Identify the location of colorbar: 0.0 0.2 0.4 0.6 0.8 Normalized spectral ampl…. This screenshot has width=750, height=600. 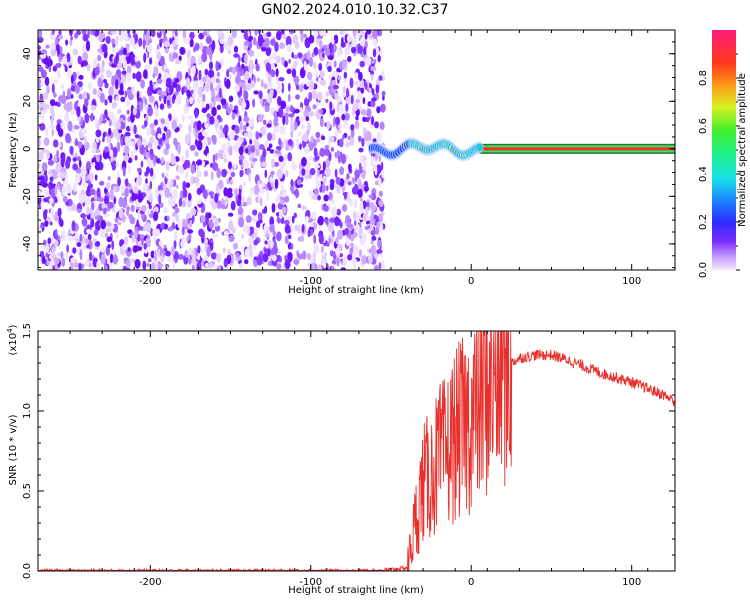
(723, 154).